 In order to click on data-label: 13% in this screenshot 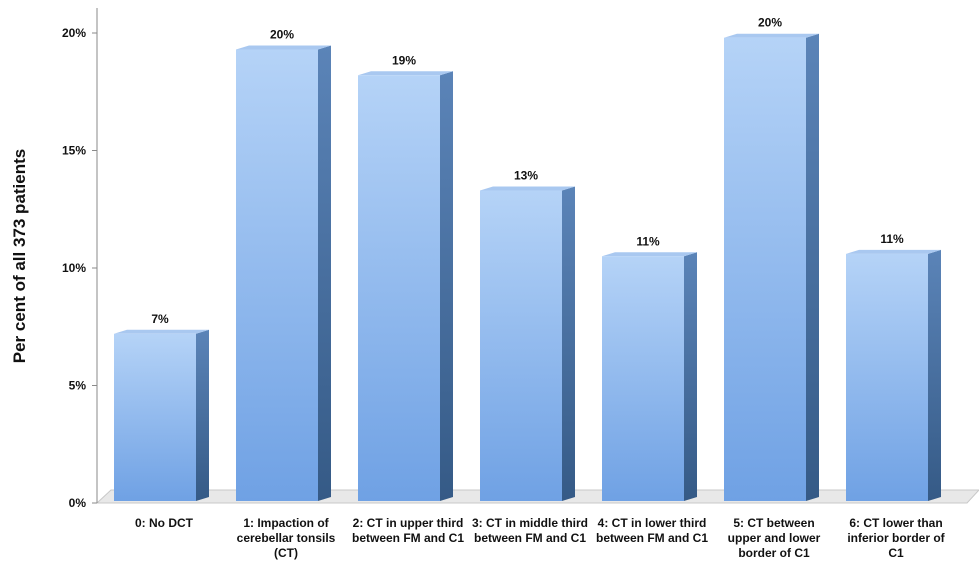, I will do `click(526, 175)`.